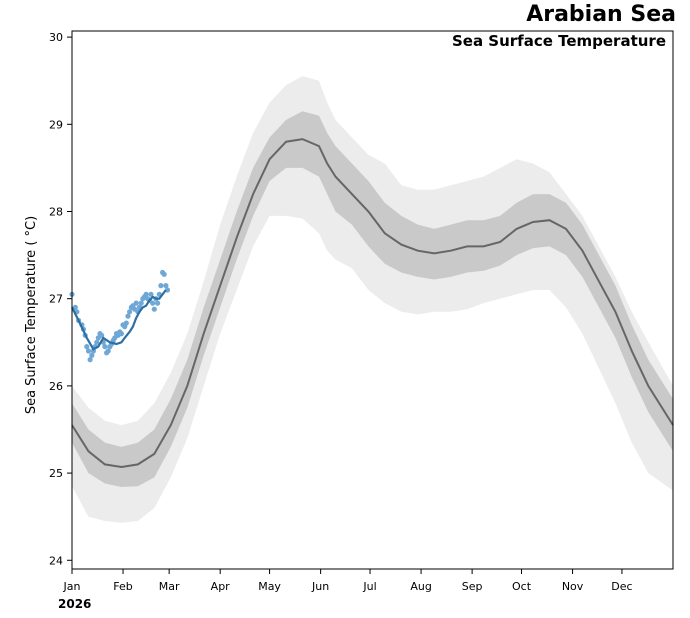 The height and width of the screenshot is (618, 690). I want to click on x-tick-label: Feb, so click(122, 586).